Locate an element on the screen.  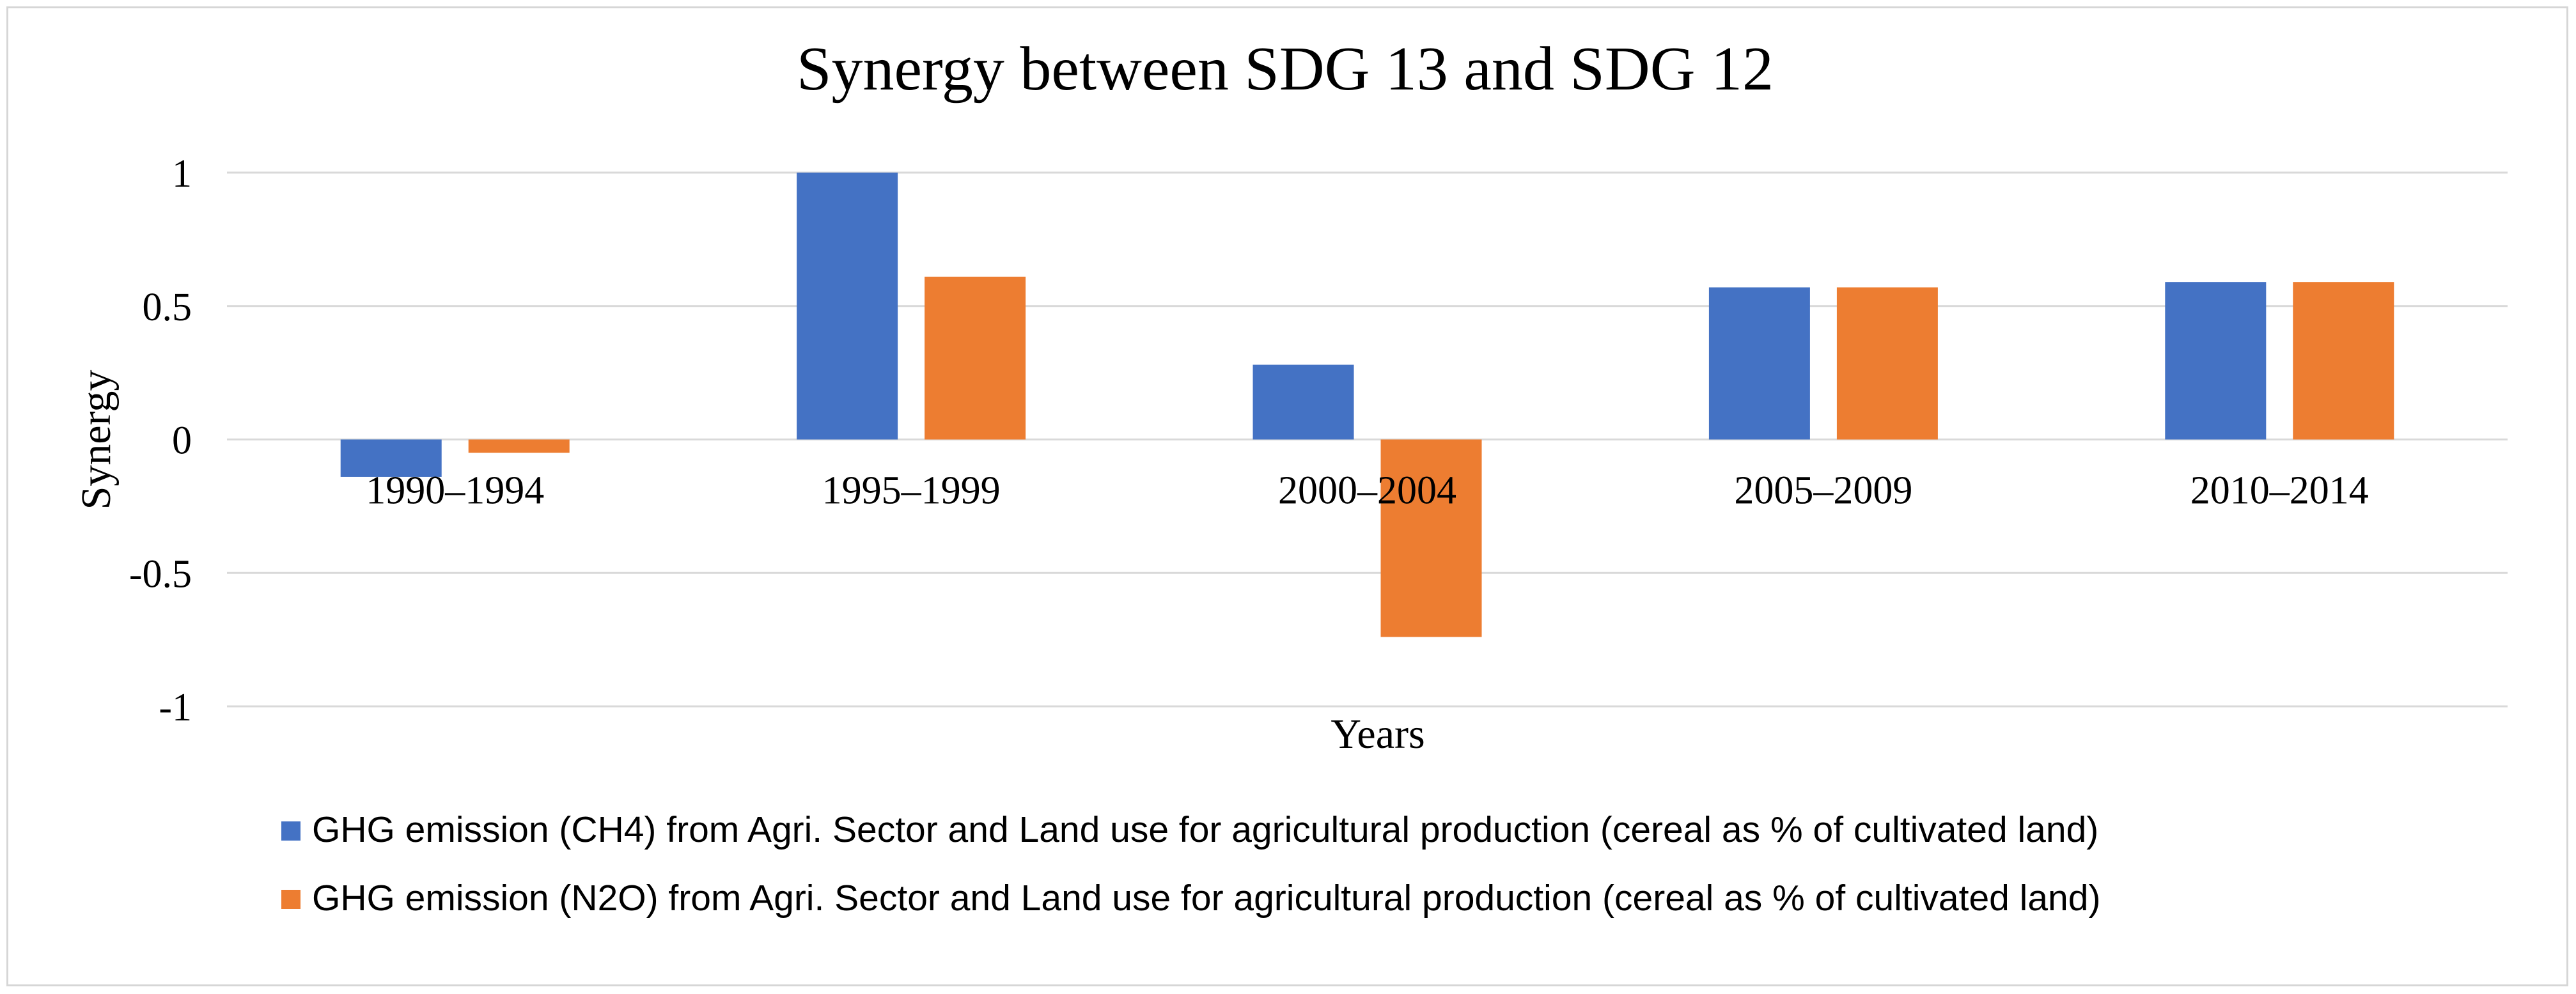
x-axis-label: Years is located at coordinates (1378, 734).